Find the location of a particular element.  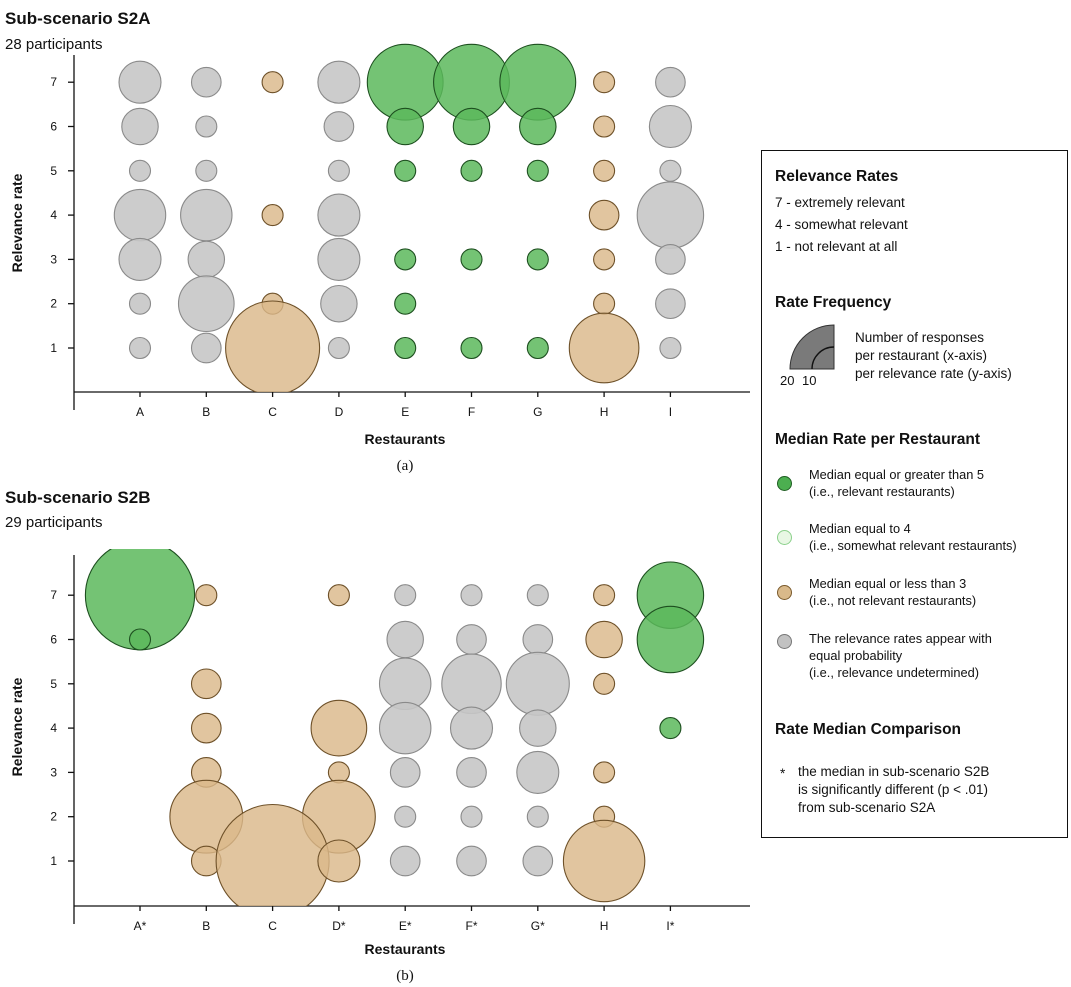

panel-a-caption: (a) is located at coordinates (405, 466).